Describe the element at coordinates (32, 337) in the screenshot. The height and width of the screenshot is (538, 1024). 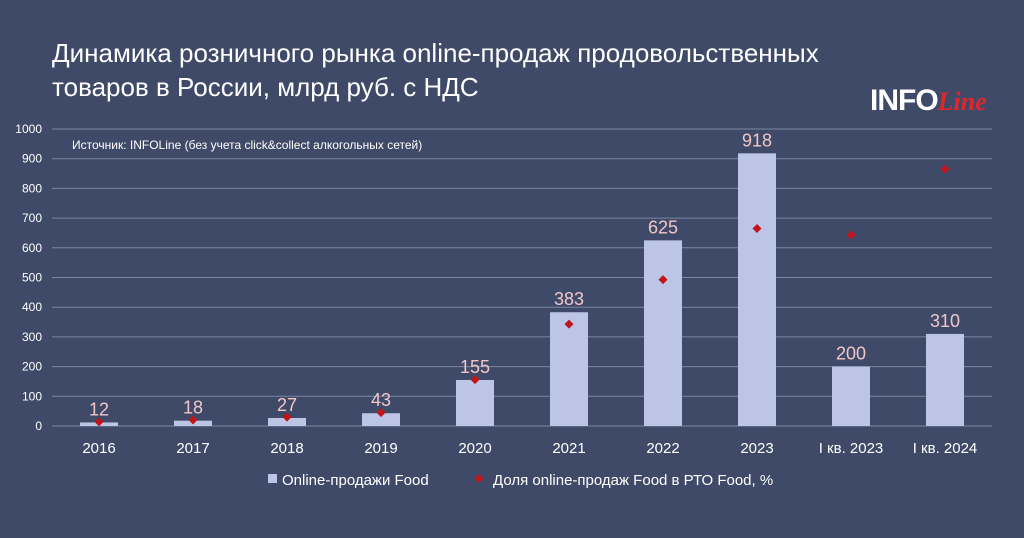
I see `y-tick-label: 300` at that location.